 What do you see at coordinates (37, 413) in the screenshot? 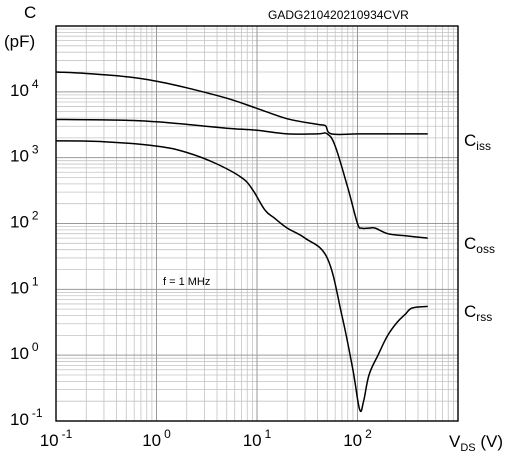
I see `y-tick-exponent: -1` at bounding box center [37, 413].